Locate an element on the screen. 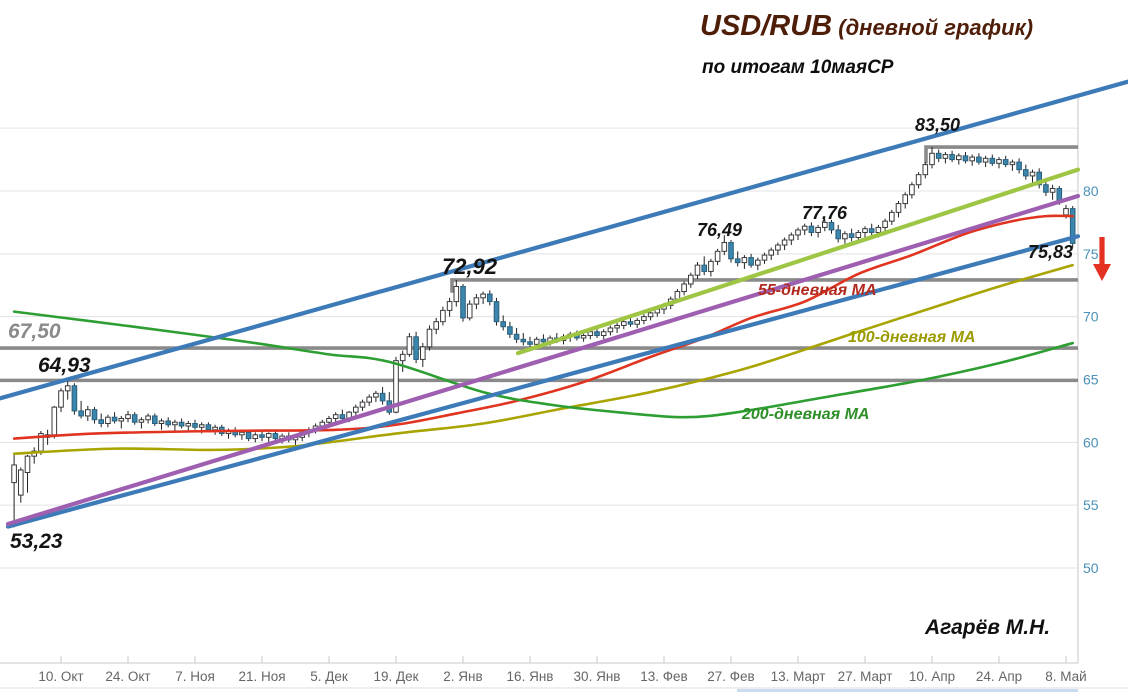  price-annotation: 75,83 is located at coordinates (1050, 252).